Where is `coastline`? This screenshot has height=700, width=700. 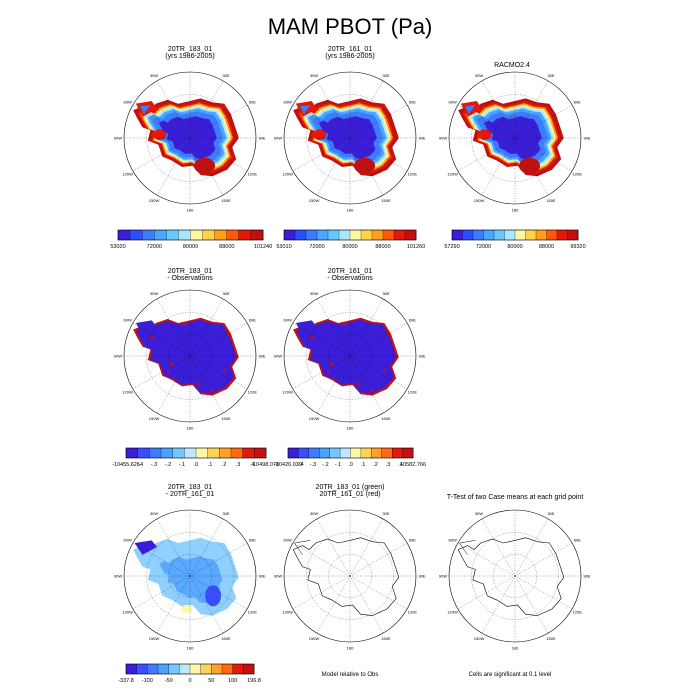 coastline is located at coordinates (511, 576).